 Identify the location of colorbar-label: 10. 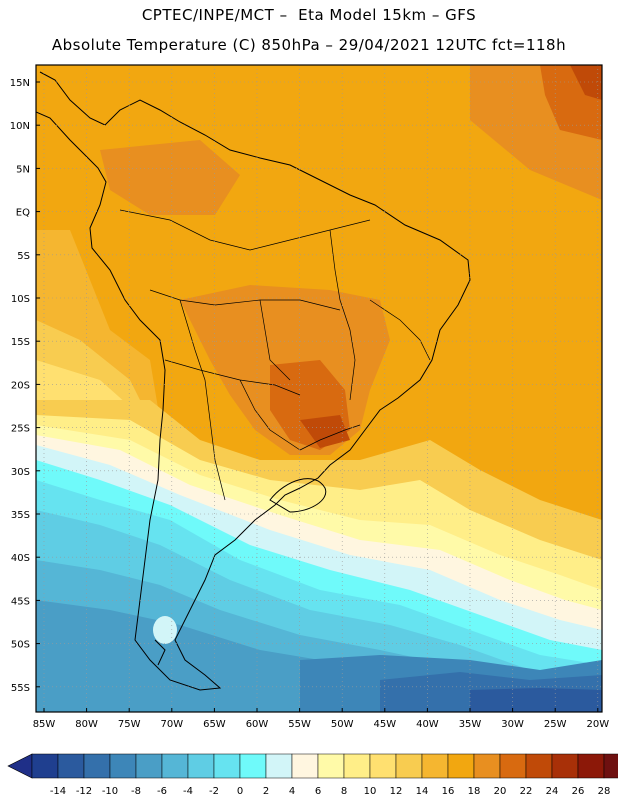
(370, 791).